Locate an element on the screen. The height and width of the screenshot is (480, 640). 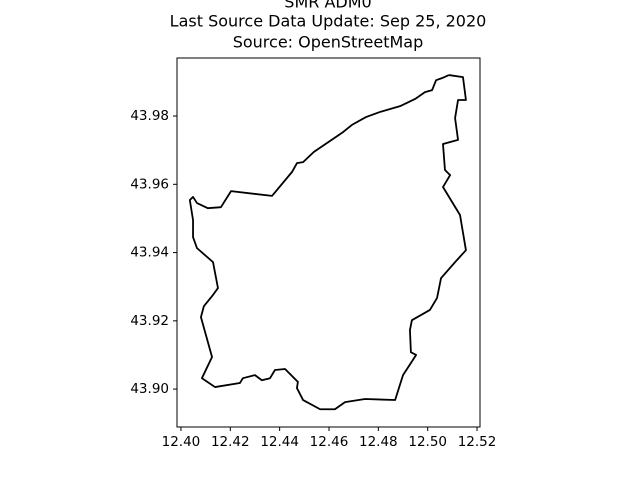
chart-title: SMR ADM0 is located at coordinates (327, 6).